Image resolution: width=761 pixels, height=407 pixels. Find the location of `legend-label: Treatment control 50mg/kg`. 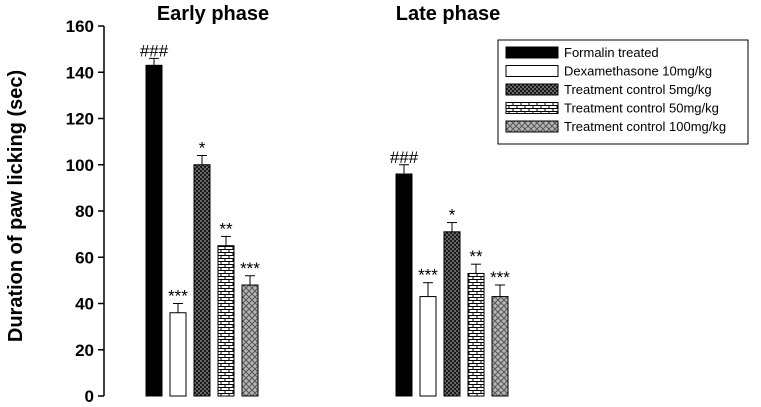

legend-label: Treatment control 50mg/kg is located at coordinates (641, 108).